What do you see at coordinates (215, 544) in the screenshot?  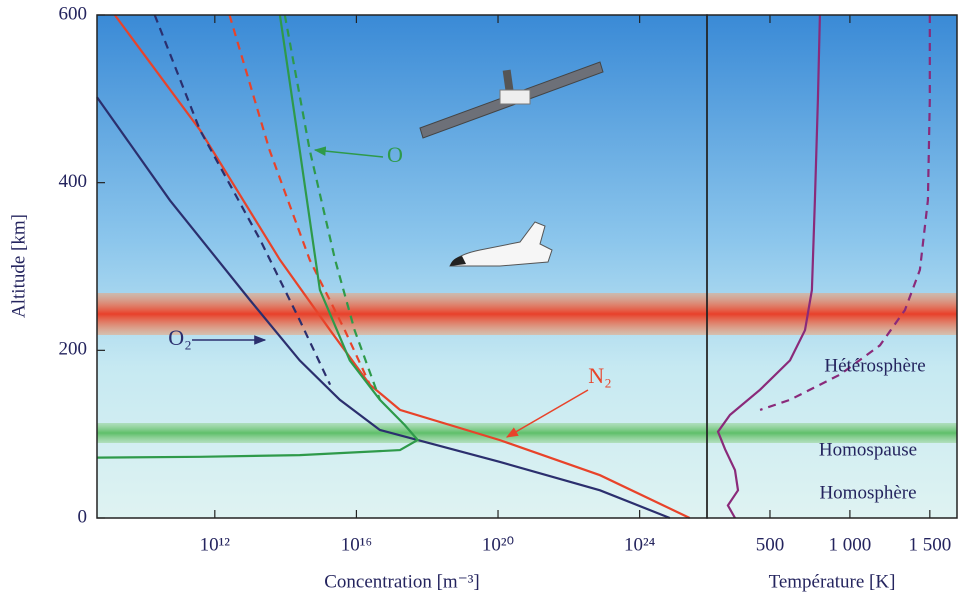 I see `x-tick-label: 10¹²` at bounding box center [215, 544].